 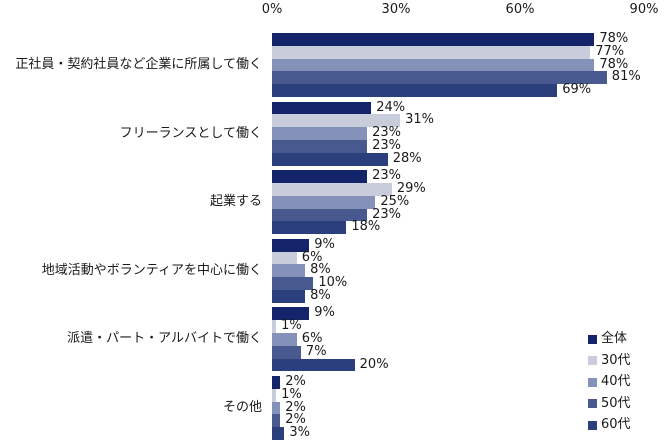 I want to click on legend-label: 30代, so click(x=616, y=360).